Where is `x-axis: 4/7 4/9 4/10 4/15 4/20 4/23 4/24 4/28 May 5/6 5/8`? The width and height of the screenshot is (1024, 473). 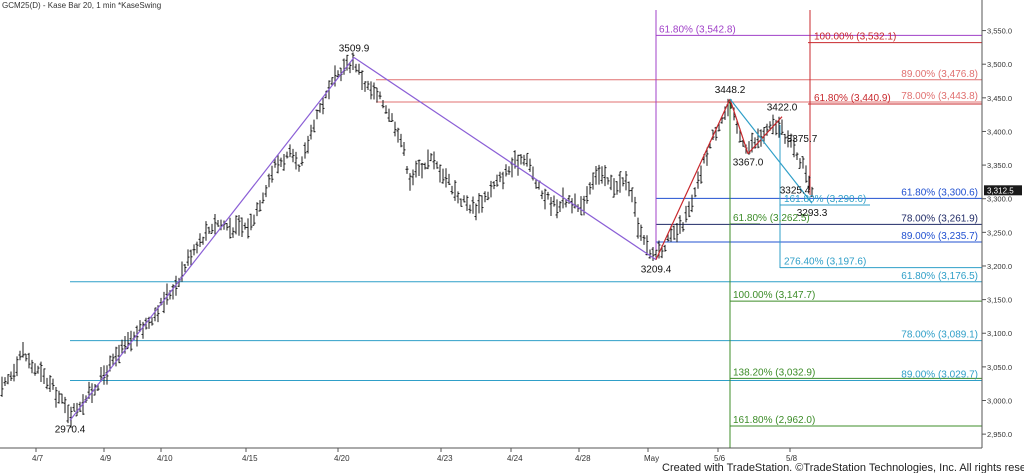
x-axis: 4/7 4/9 4/10 4/15 4/20 4/23 4/24 4/28 May 5/6 5/8 is located at coordinates (415, 455).